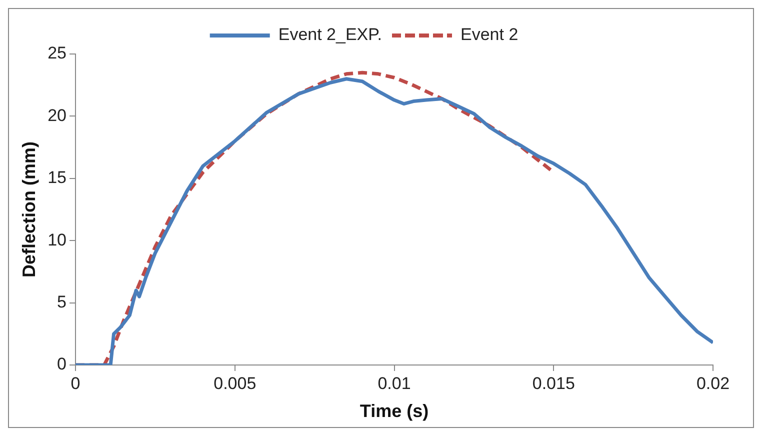 The height and width of the screenshot is (439, 764). I want to click on x-axis-title: Time (s), so click(394, 411).